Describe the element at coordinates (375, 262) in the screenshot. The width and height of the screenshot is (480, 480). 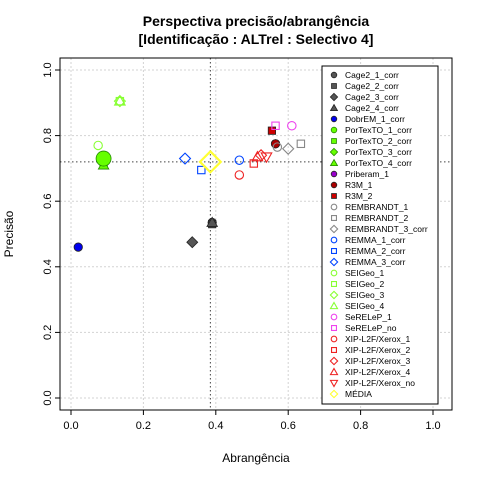
I see `legend-label: REMMA_3_corr` at that location.